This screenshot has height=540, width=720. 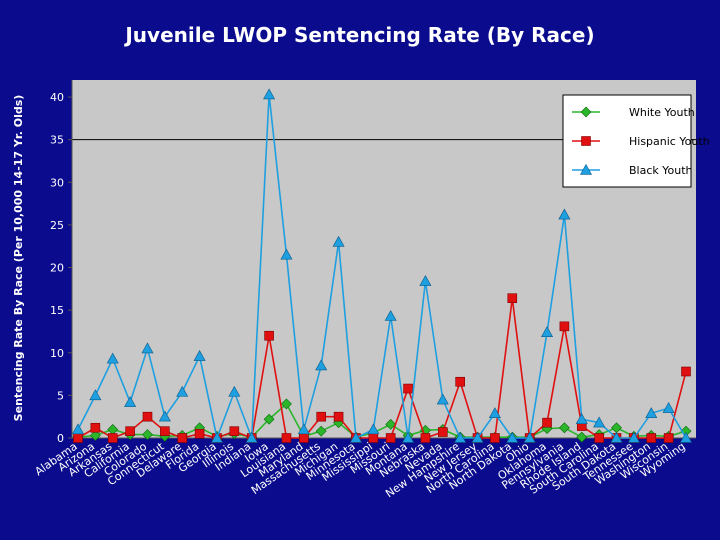 What do you see at coordinates (57, 97) in the screenshot?
I see `y-tick-label: 40` at bounding box center [57, 97].